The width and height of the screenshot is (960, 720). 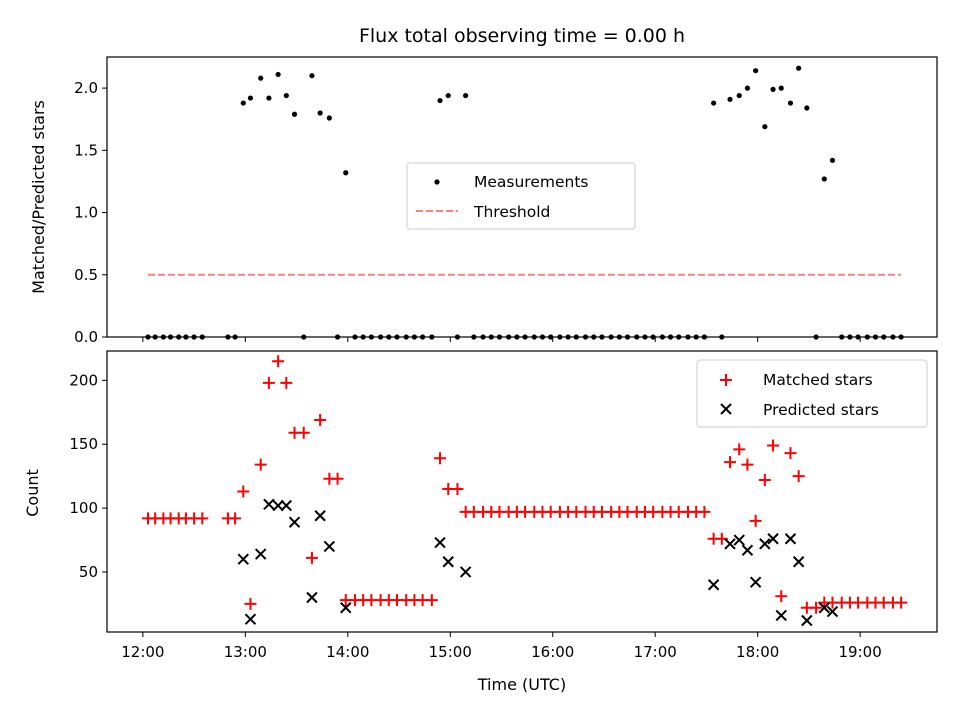 I want to click on bottom-y-axis-label: Count, so click(x=32, y=493).